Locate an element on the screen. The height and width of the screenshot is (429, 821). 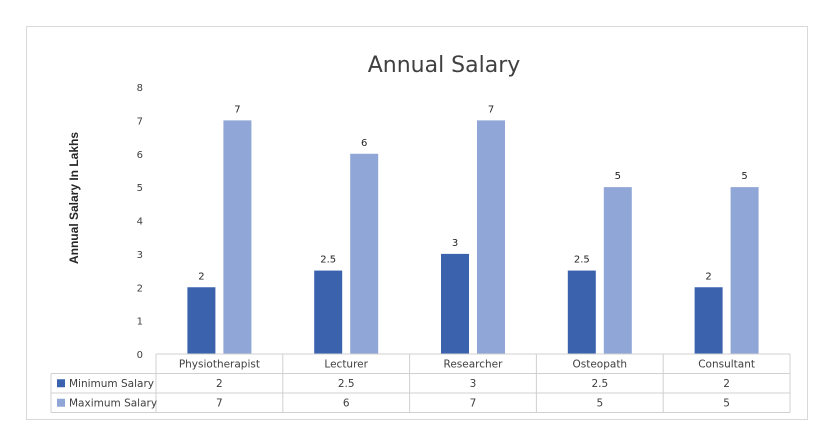
y-axis-ticks: 0 1 2 3 4 5 6 7 8 is located at coordinates (140, 222).